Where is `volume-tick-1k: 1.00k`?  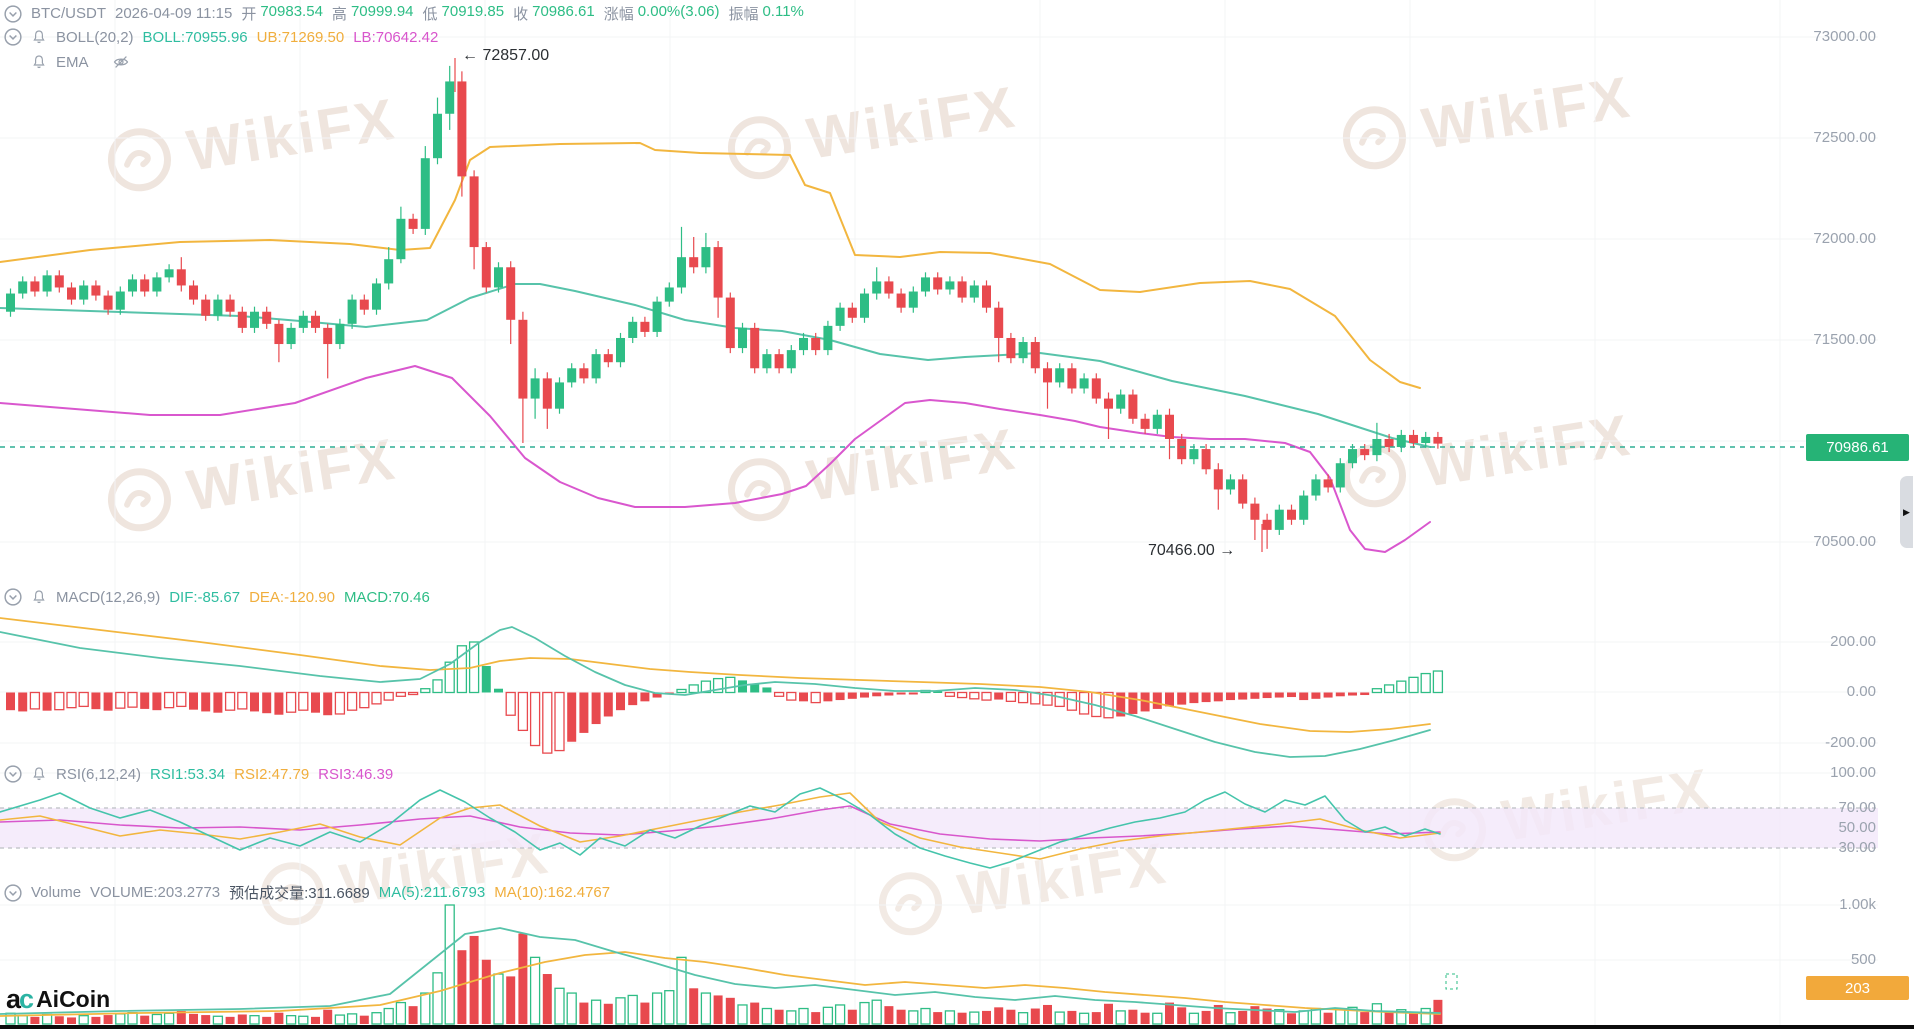 volume-tick-1k: 1.00k is located at coordinates (1857, 904).